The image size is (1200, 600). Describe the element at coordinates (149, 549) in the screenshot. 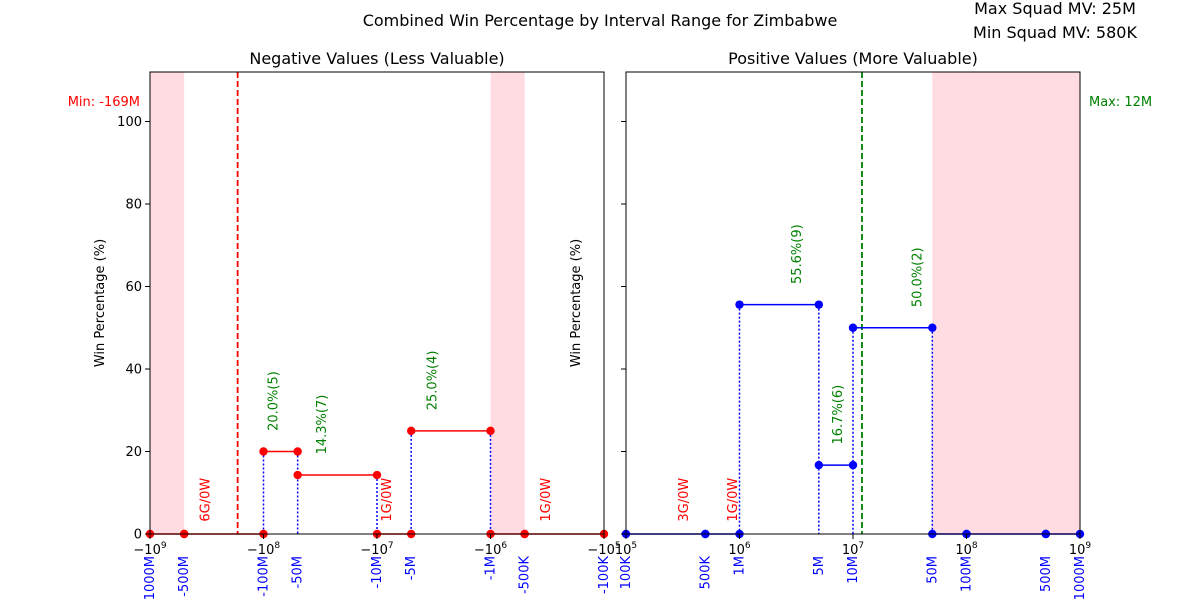

I see `x-tick-label: −109` at that location.